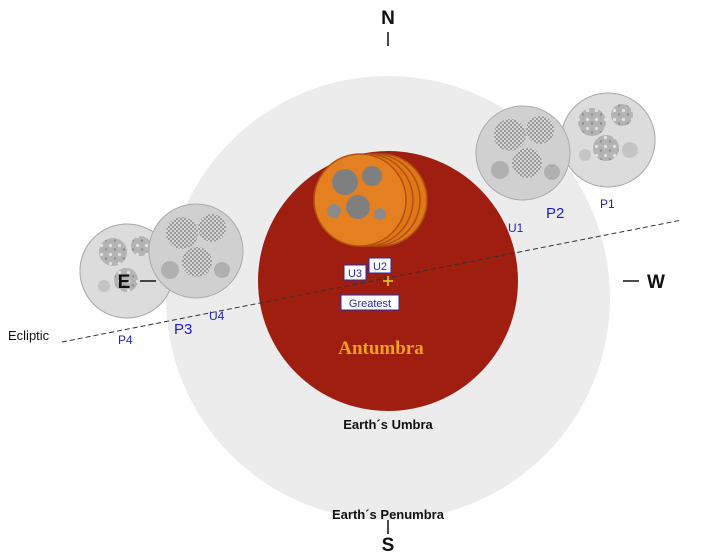 The image size is (711, 553). Describe the element at coordinates (656, 282) in the screenshot. I see `west-label: W` at that location.